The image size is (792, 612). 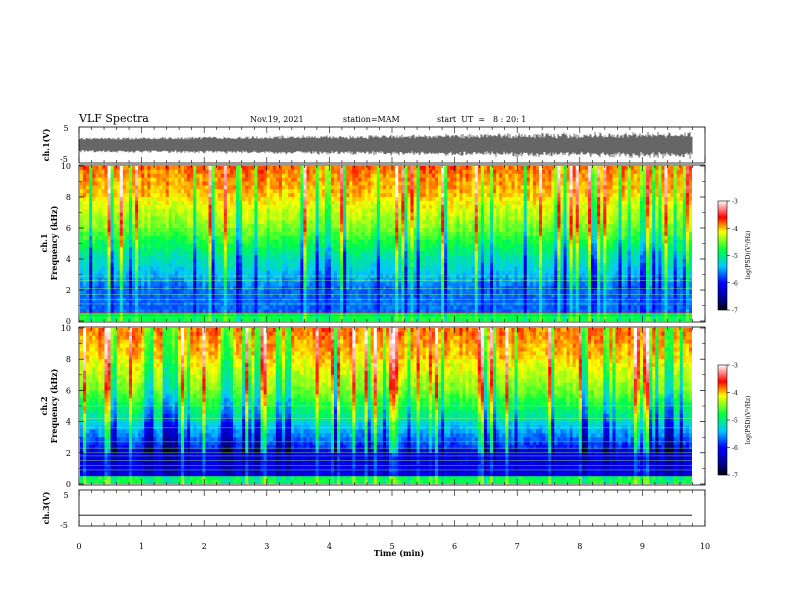 What do you see at coordinates (454, 546) in the screenshot?
I see `time-tick-label: 6` at bounding box center [454, 546].